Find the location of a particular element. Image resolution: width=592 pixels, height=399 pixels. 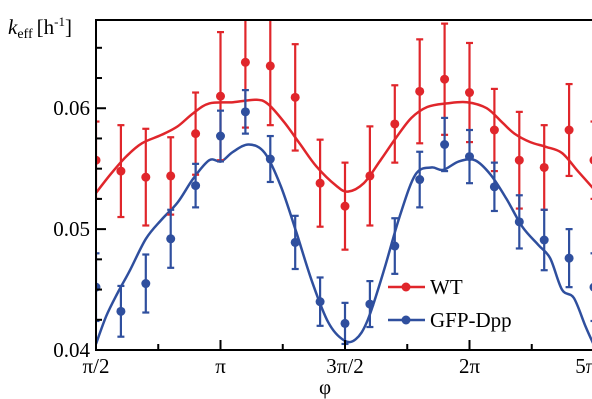

y-axis-title: keff [h-1] is located at coordinates (40, 28).